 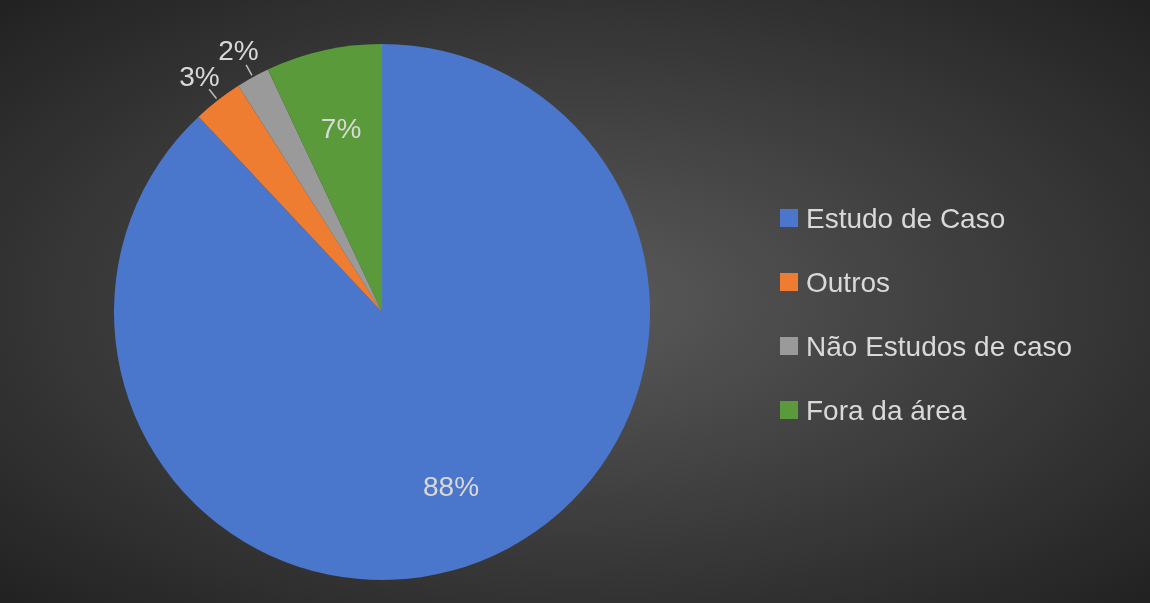 What do you see at coordinates (939, 346) in the screenshot?
I see `legend-label: Não Estudos de caso` at bounding box center [939, 346].